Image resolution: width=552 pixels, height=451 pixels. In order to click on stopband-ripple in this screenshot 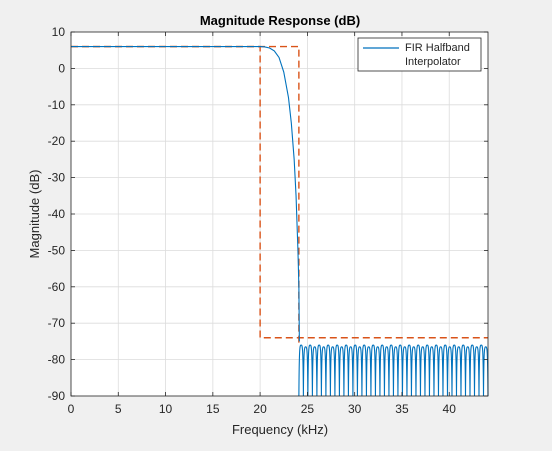, I will do `click(393, 370)`.